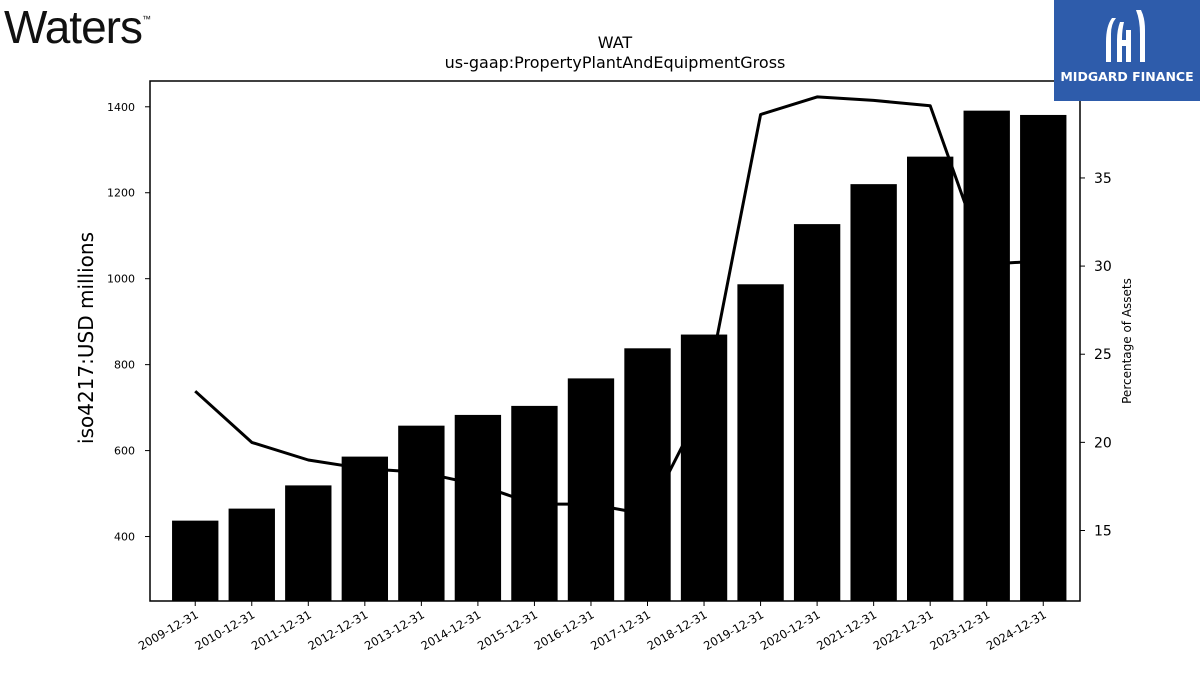  Describe the element at coordinates (121, 107) in the screenshot. I see `y-tick-label: 1400` at that location.